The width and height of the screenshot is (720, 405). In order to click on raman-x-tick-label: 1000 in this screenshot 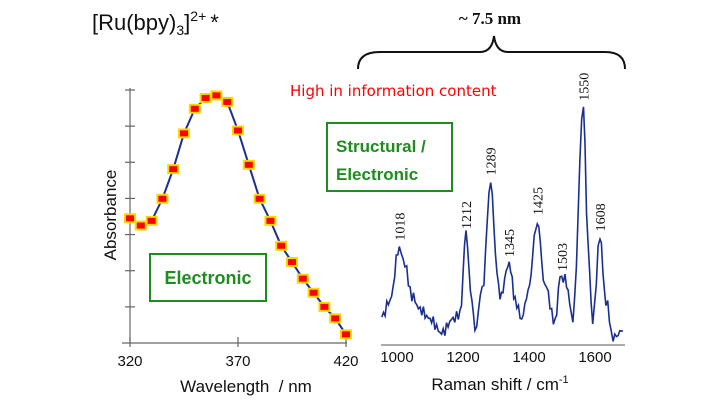, I will do `click(396, 357)`.